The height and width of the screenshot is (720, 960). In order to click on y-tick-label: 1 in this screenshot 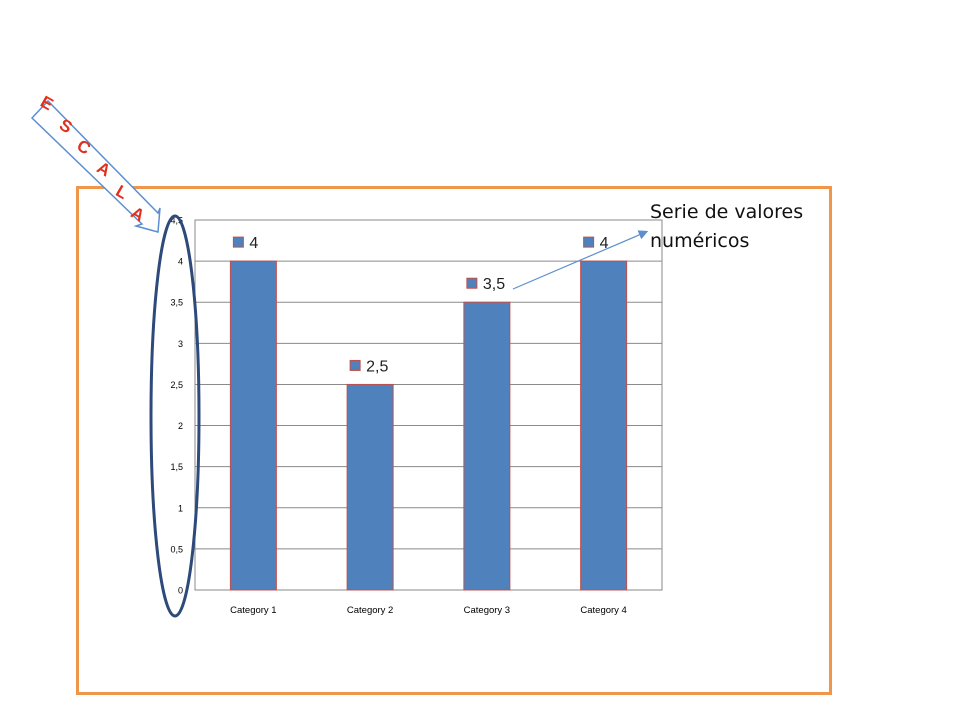, I will do `click(180, 508)`.